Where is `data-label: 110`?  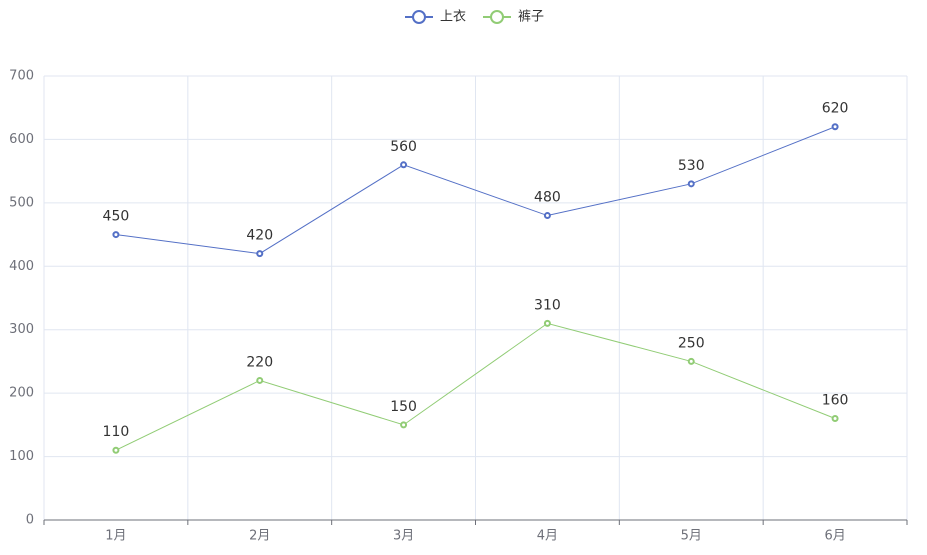
data-label: 110 is located at coordinates (116, 432).